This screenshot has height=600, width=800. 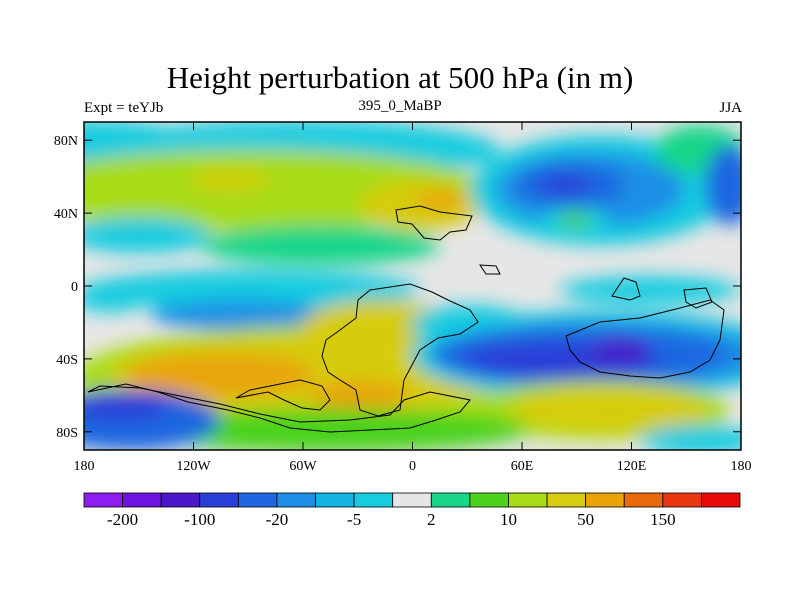 I want to click on colorbar-label: 150, so click(x=663, y=519).